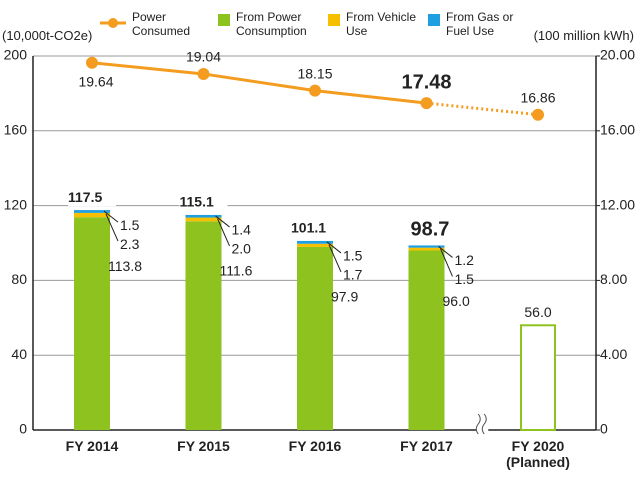 The width and height of the screenshot is (640, 490). Describe the element at coordinates (125, 266) in the screenshot. I see `value-label: 113.8` at that location.